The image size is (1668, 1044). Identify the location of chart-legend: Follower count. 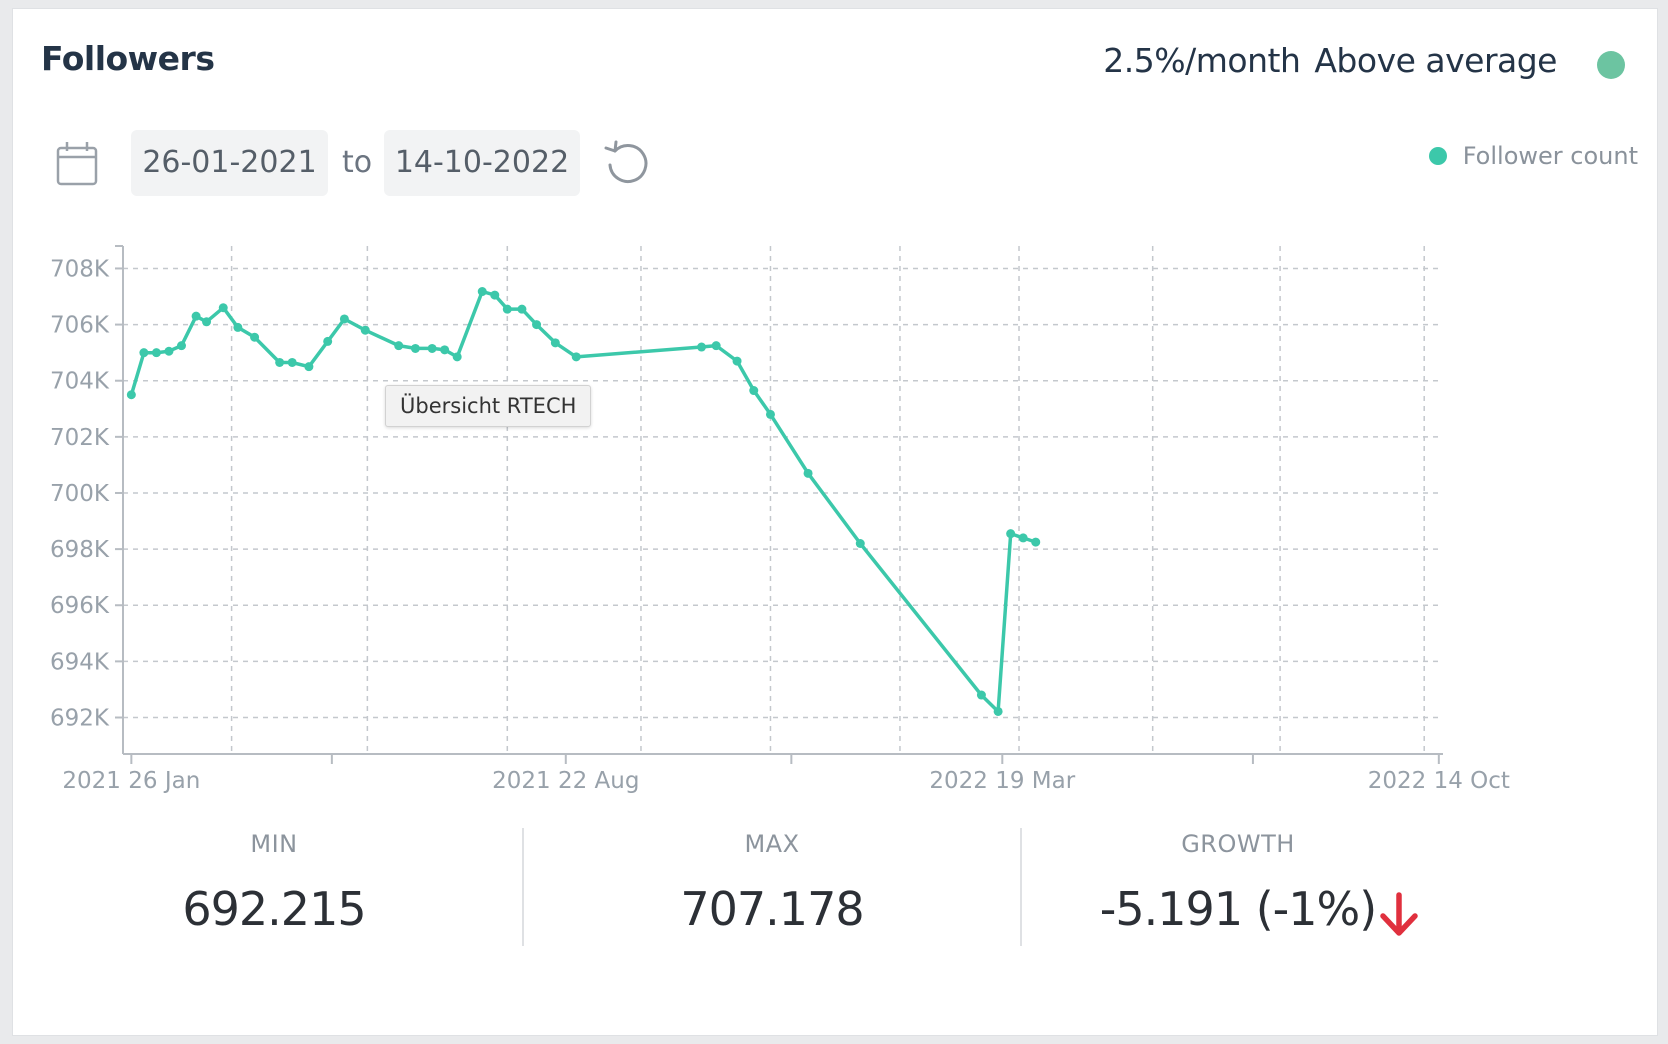
(1533, 156).